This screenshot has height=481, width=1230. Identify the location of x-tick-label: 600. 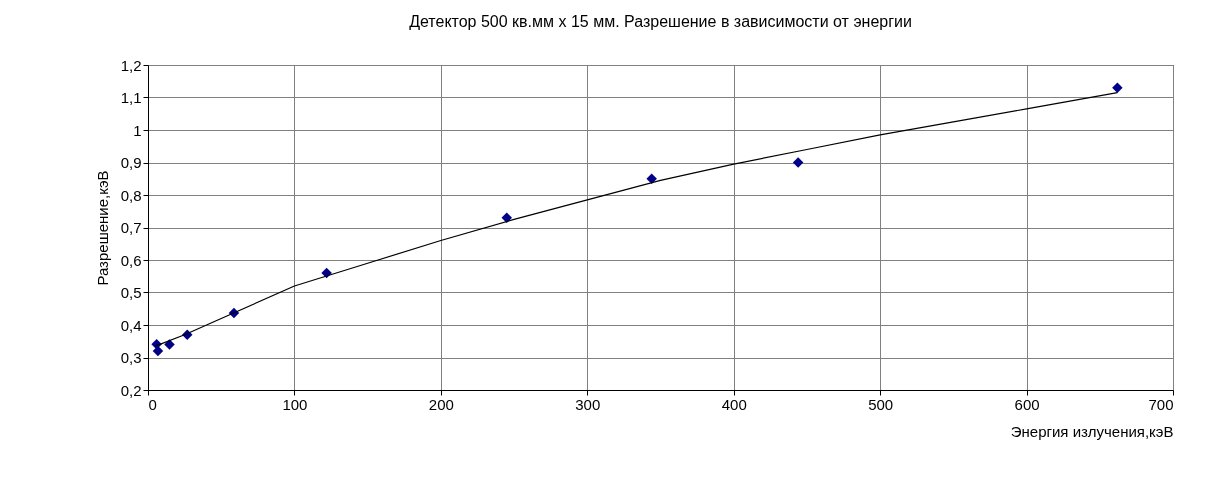
(1027, 404).